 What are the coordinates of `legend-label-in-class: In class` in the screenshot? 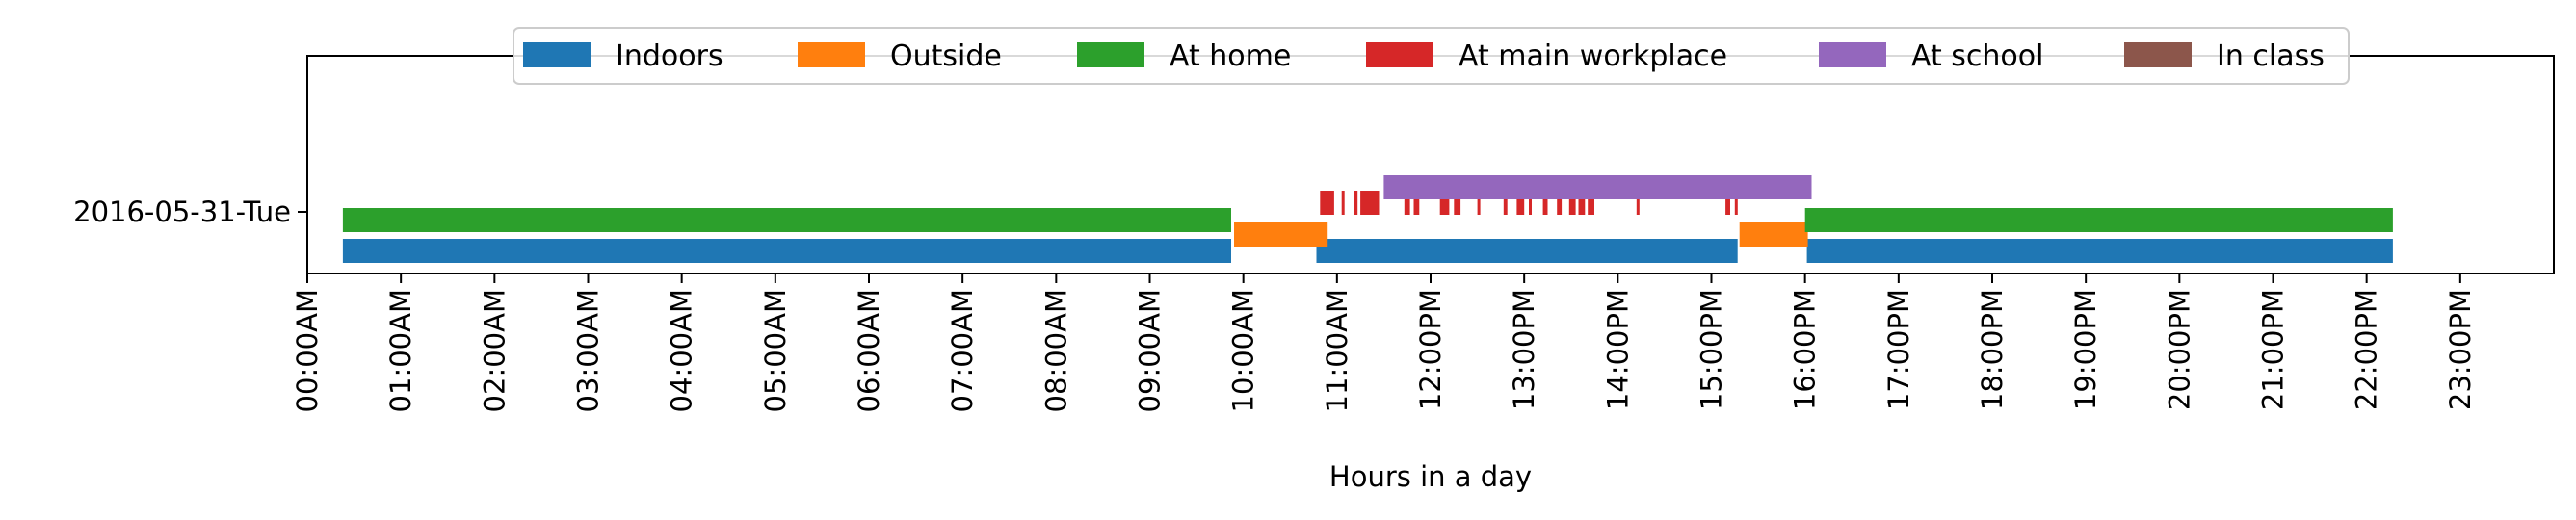 It's located at (2271, 56).